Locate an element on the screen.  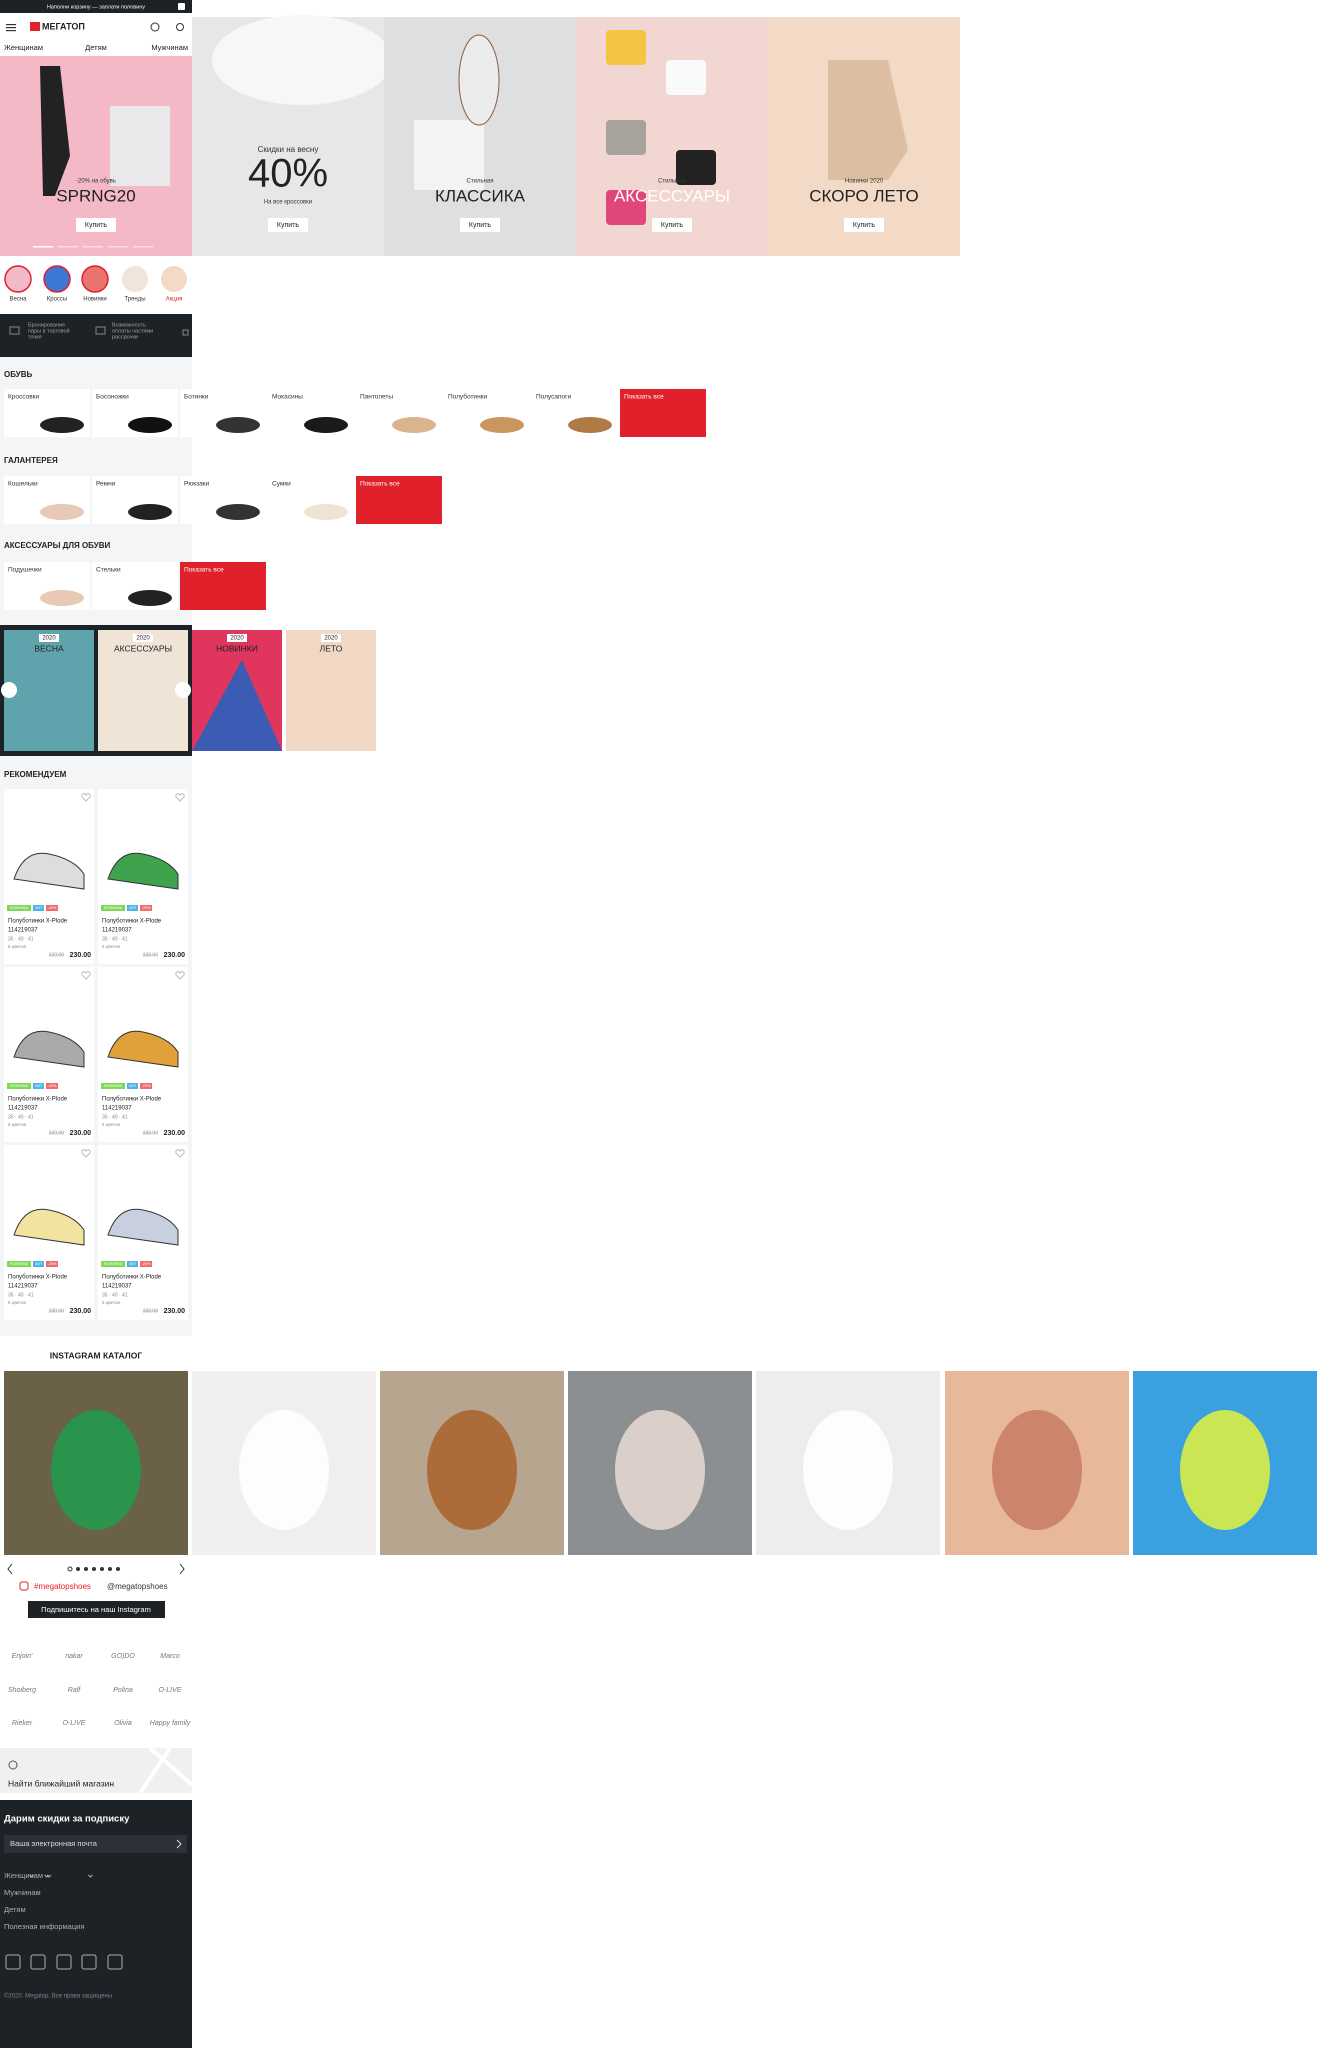
product-tag is located at coordinates (132, 908).